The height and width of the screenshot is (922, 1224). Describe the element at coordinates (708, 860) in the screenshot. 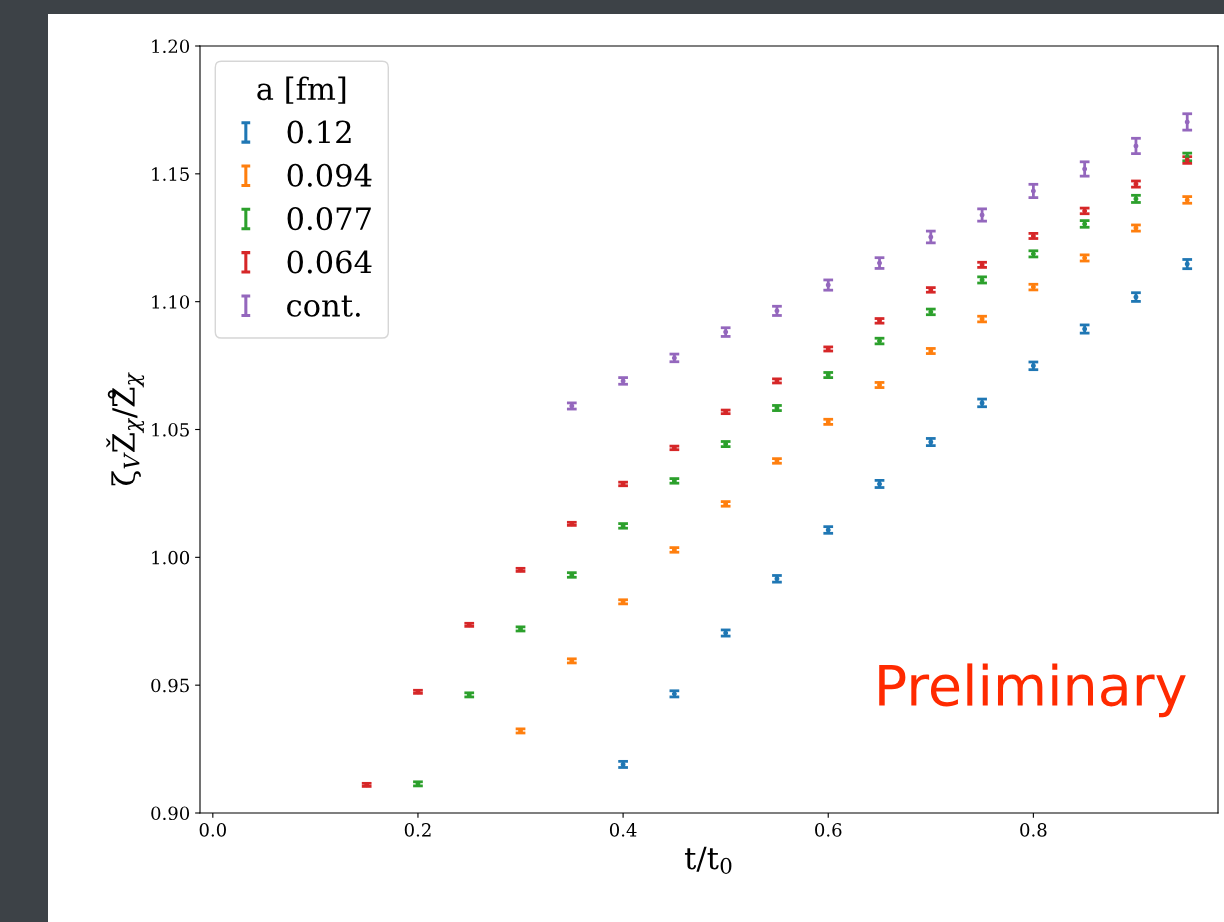

I see `x-axis-title: t/t$_{0}$` at that location.